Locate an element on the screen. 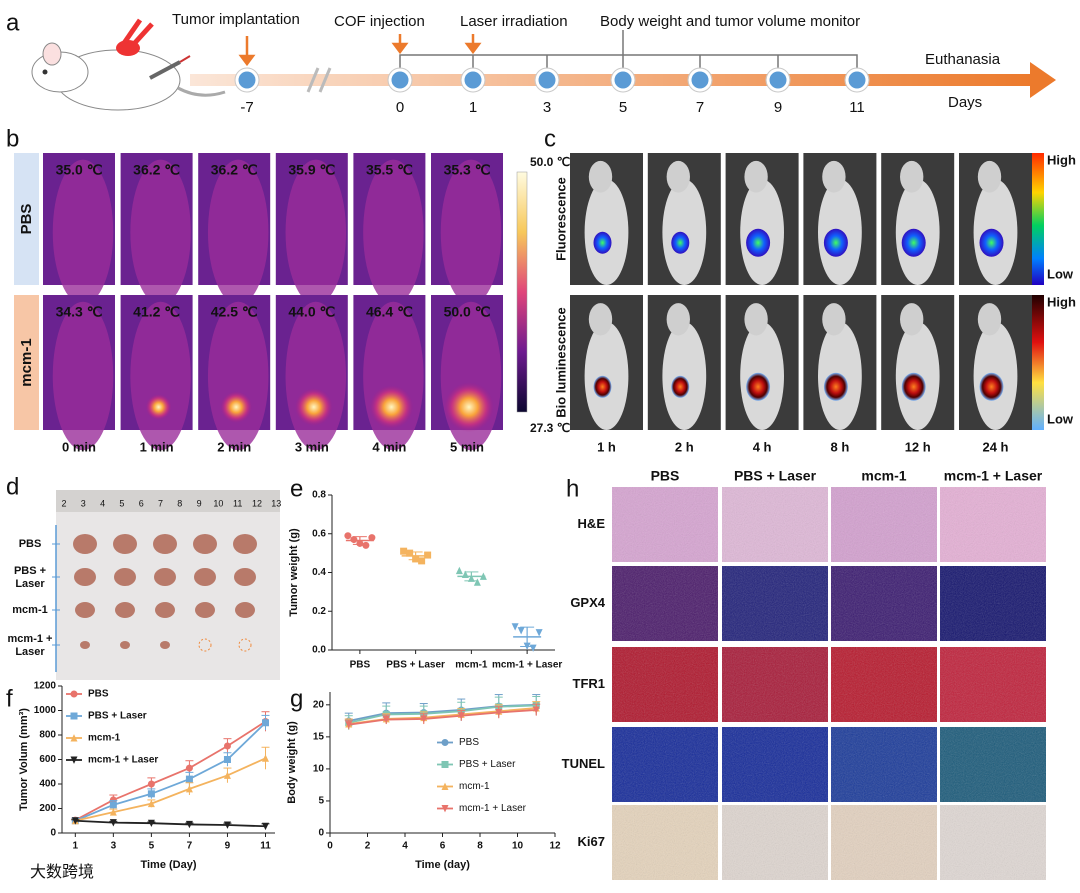 This screenshot has width=1080, height=893. line: PBS + is located at coordinates (30, 571).